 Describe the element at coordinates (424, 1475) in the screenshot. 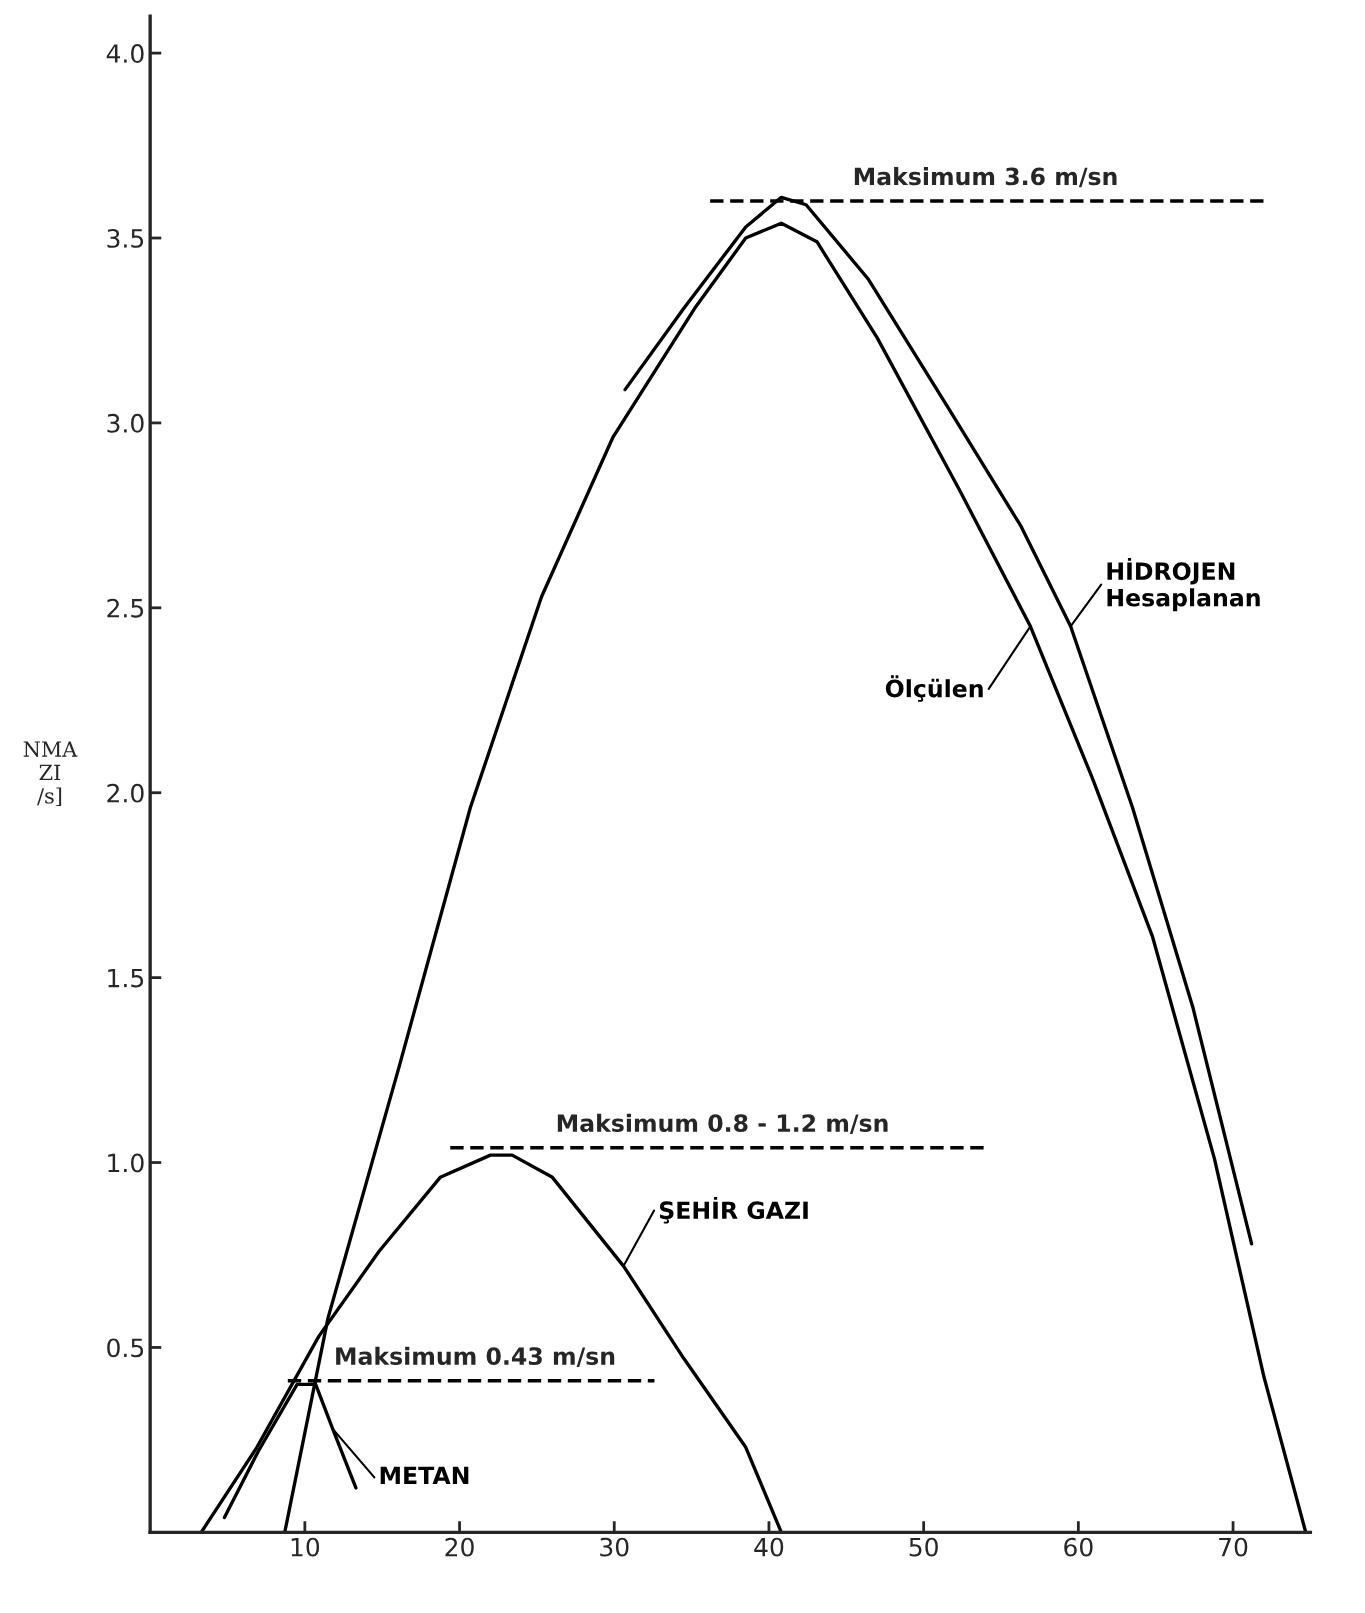

I see `series-label: METAN` at that location.